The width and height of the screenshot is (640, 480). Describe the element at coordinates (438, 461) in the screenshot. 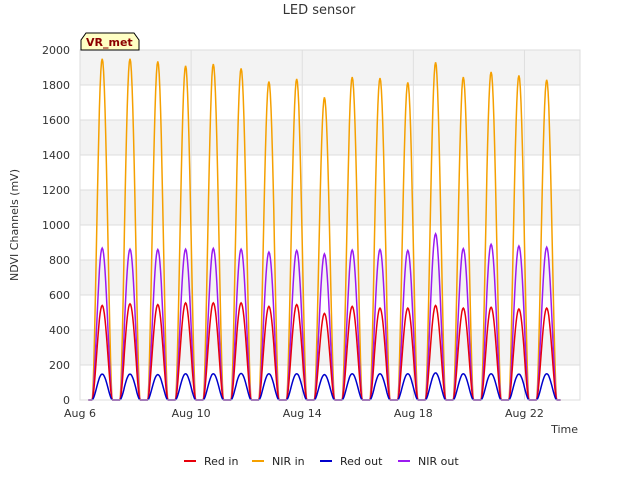

I see `legend-label: NIR out` at that location.